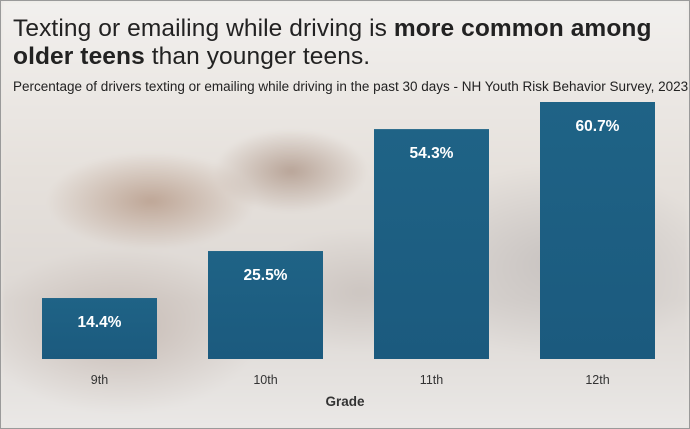 This screenshot has height=429, width=690. What do you see at coordinates (265, 305) in the screenshot?
I see `bar-10th` at bounding box center [265, 305].